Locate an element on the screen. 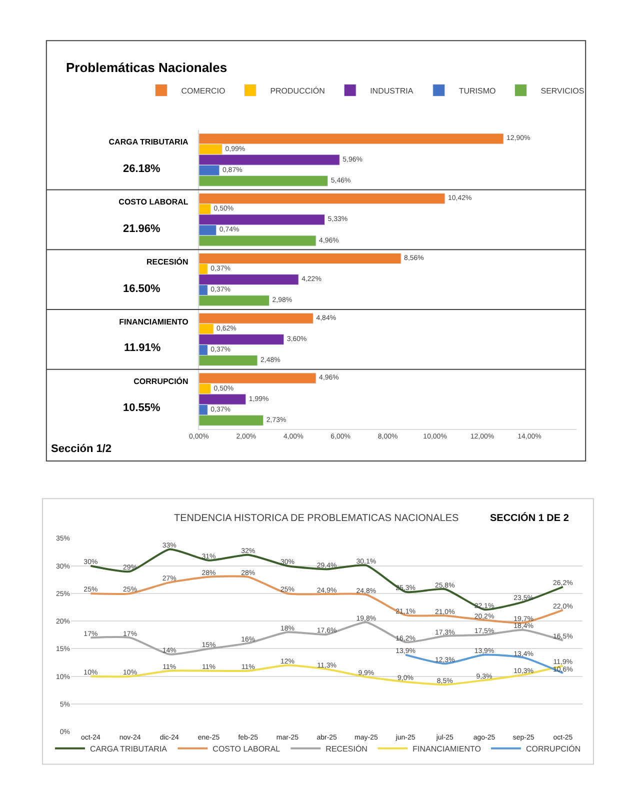 Image resolution: width=622 pixels, height=800 pixels. legend-label: COSTO LABORAL is located at coordinates (246, 749).